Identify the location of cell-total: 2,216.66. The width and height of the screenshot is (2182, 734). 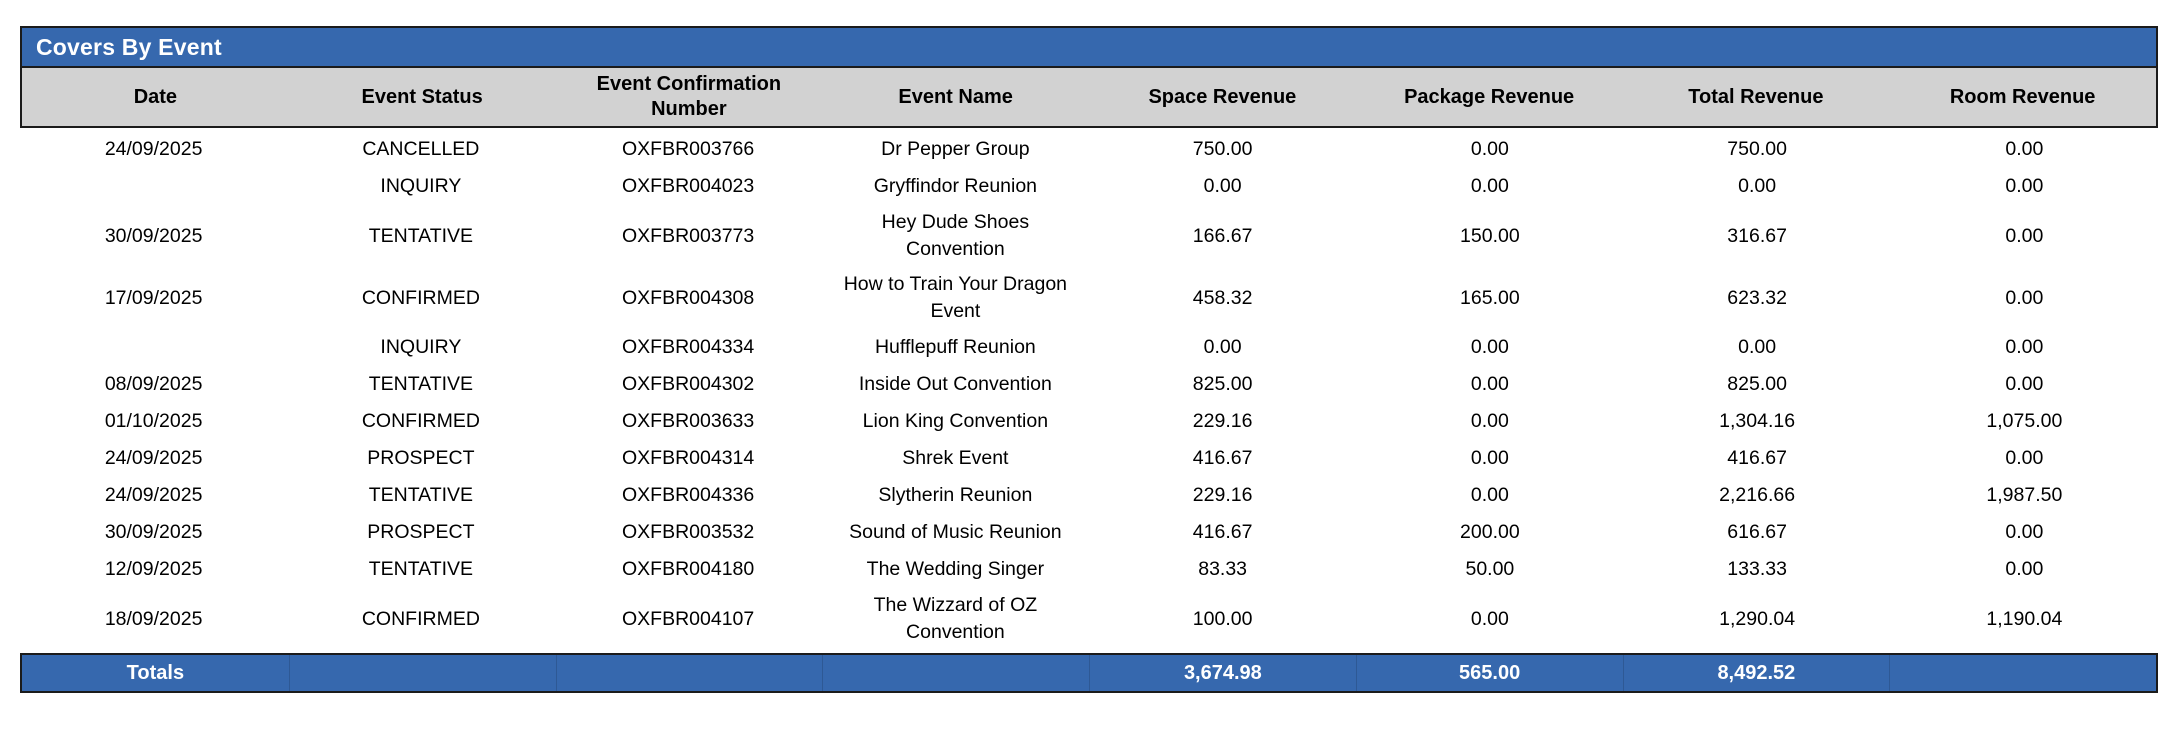
(1757, 495).